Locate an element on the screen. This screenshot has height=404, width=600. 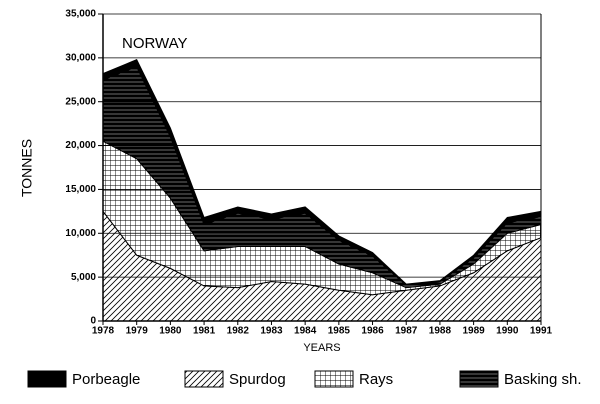
x-axis-label: YEARS is located at coordinates (321, 348).